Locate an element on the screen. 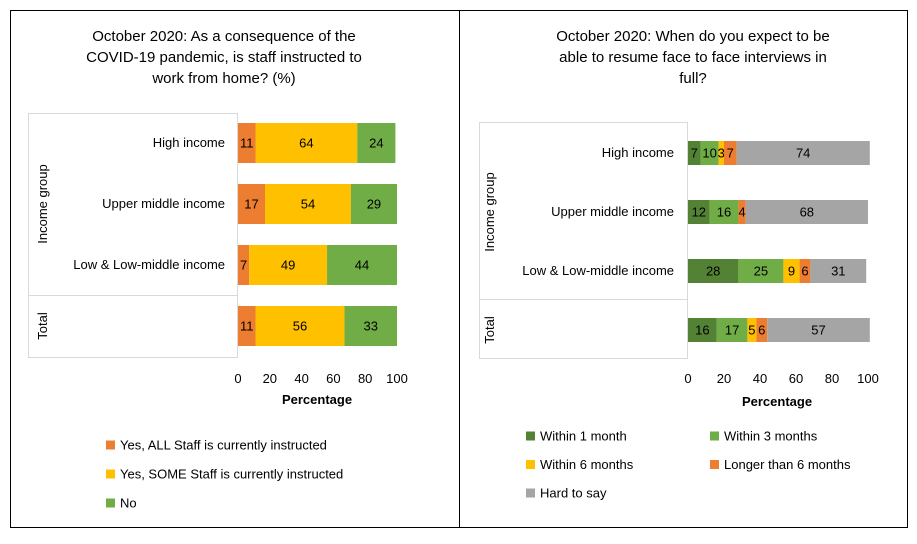  right-data-label: 25 is located at coordinates (761, 271).